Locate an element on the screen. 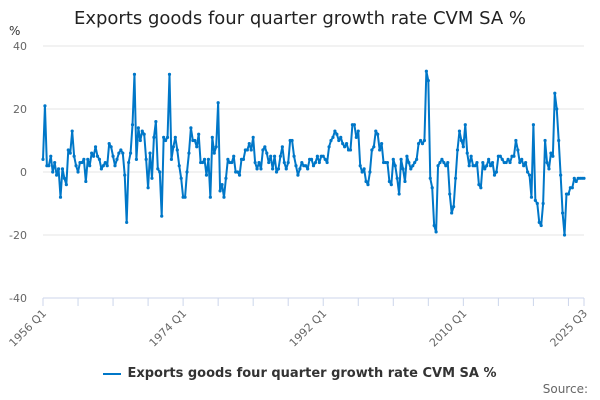  x-tick-label: 1956 Q1 is located at coordinates (28, 328).